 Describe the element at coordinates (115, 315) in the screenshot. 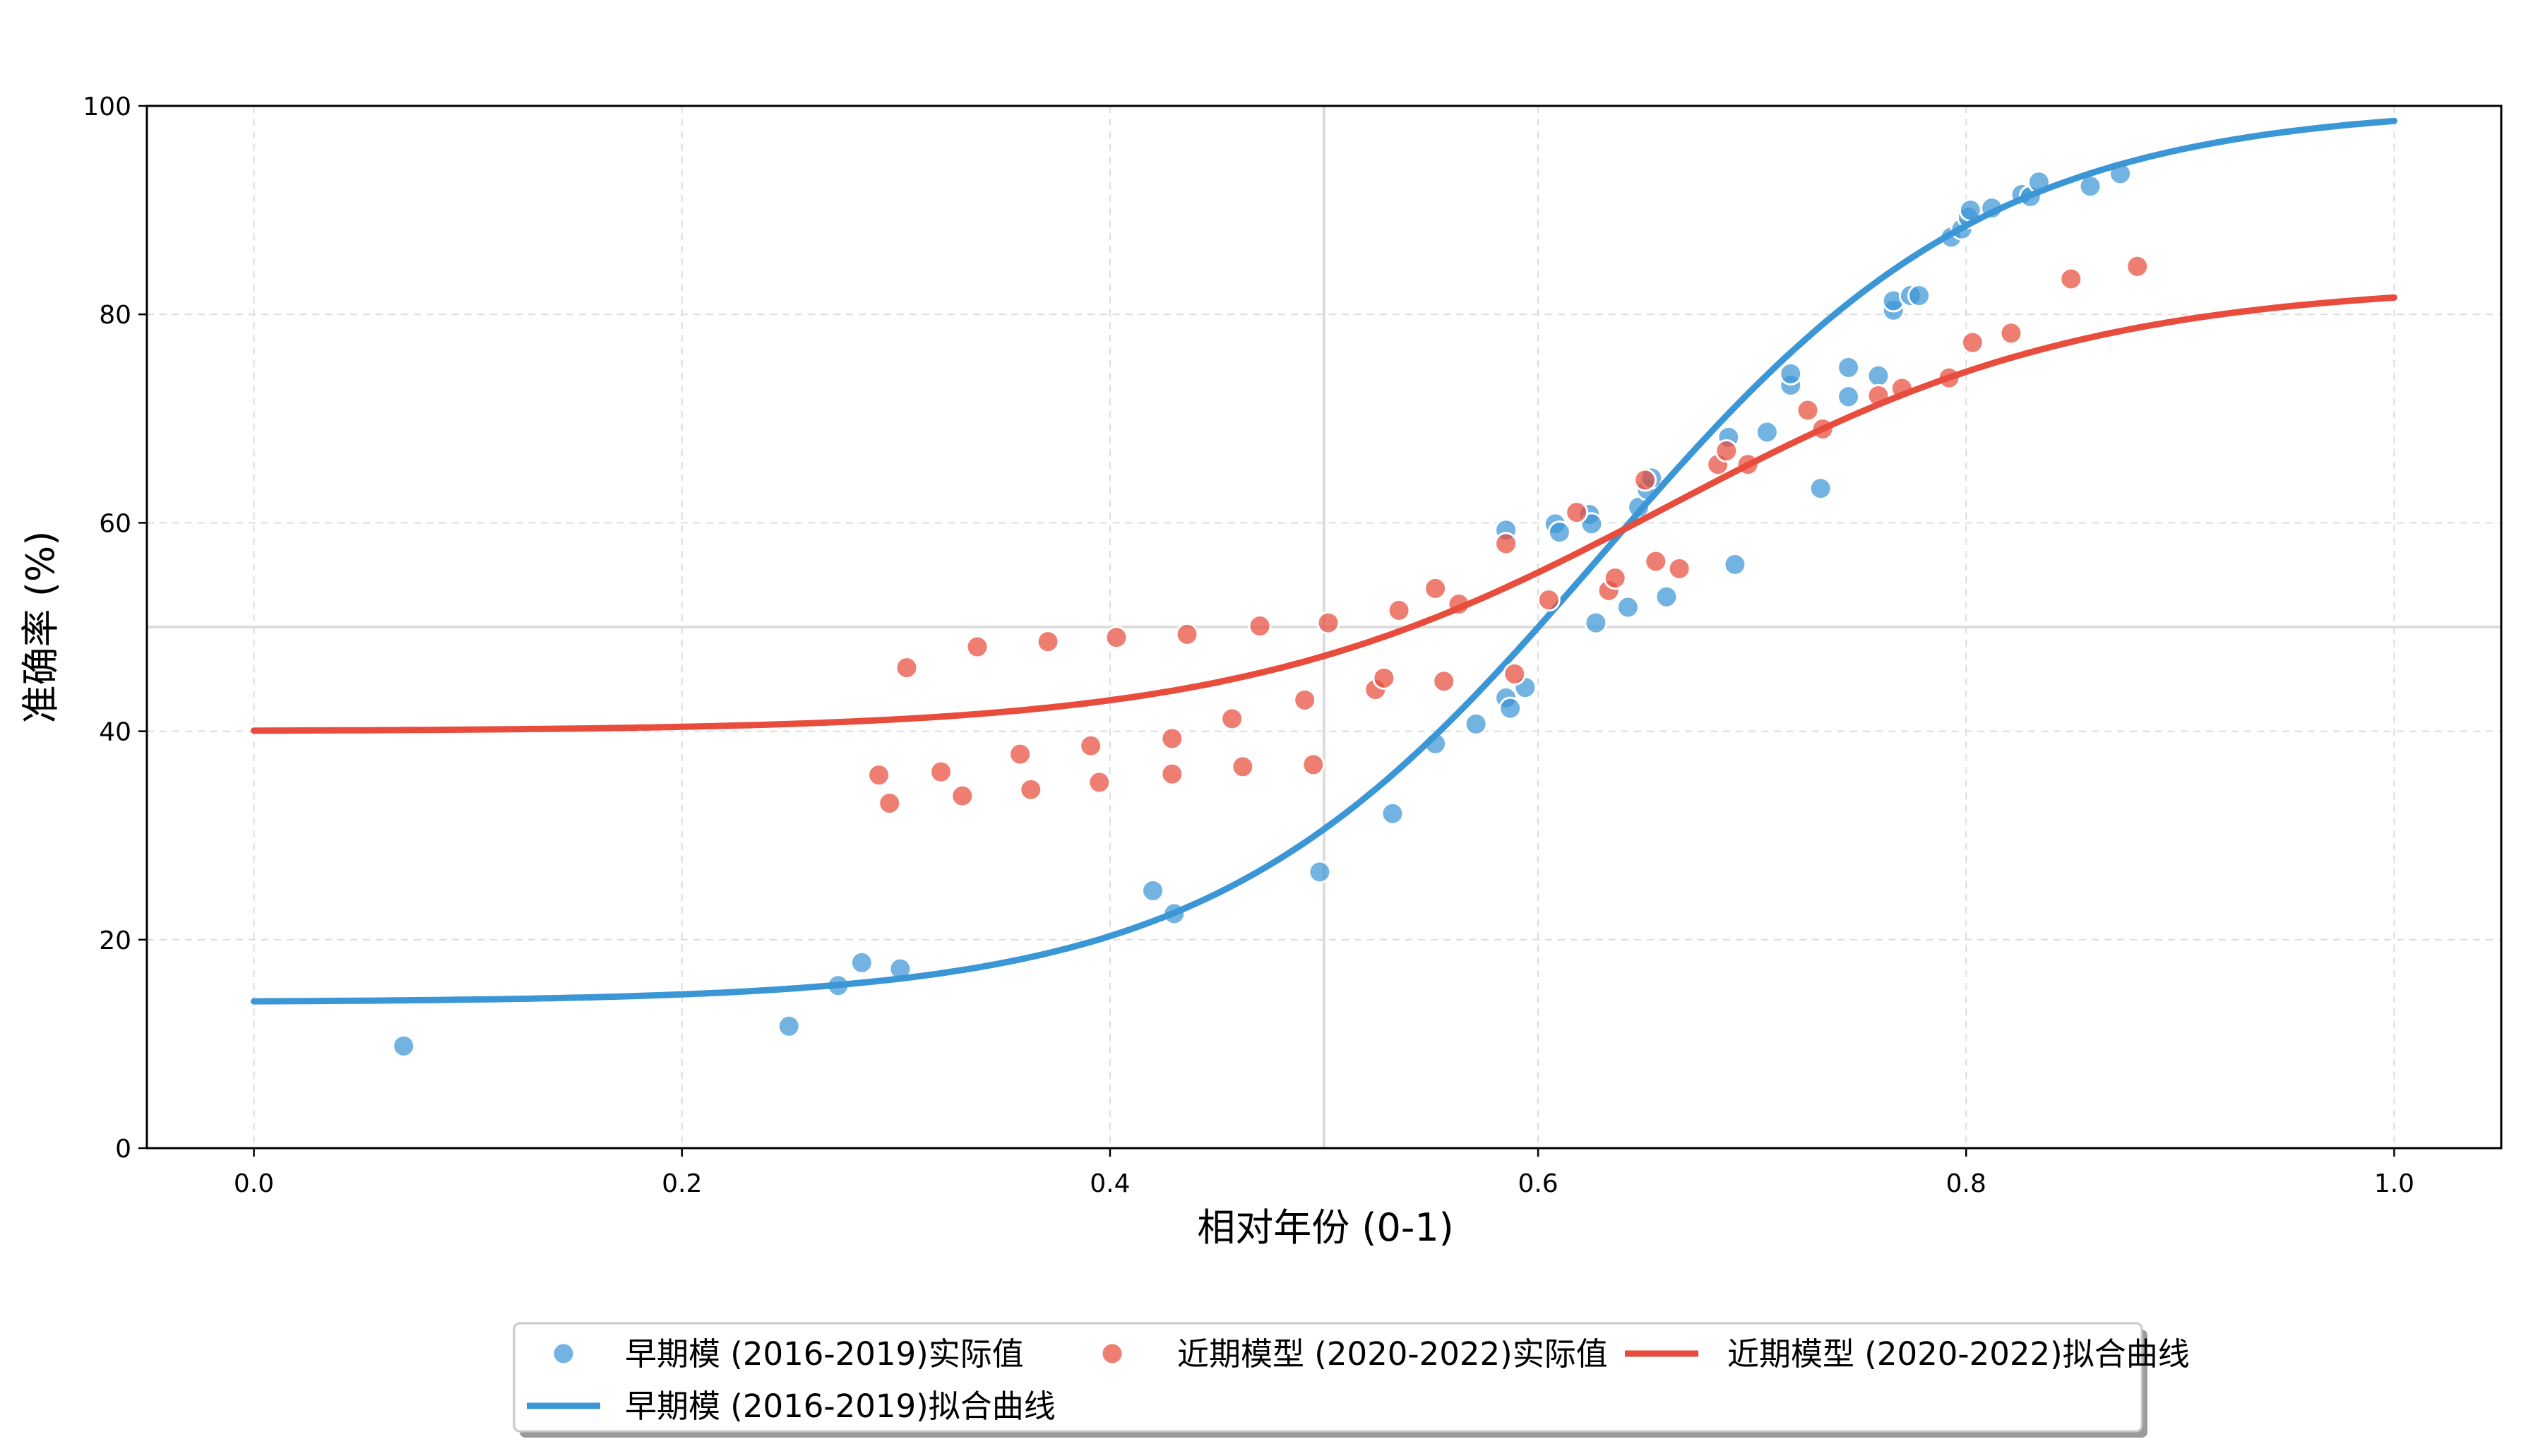

I see `y-tick-label: 80` at that location.